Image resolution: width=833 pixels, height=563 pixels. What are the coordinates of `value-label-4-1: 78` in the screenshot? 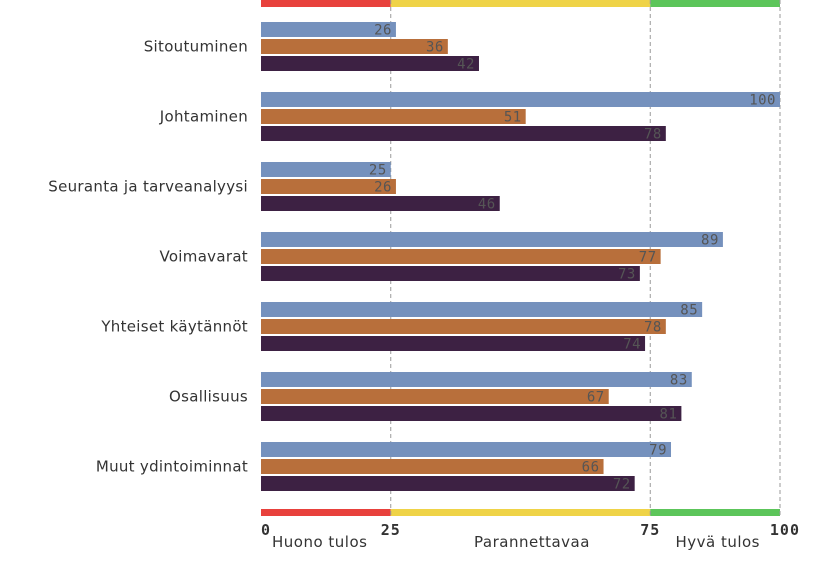 It's located at (653, 328).